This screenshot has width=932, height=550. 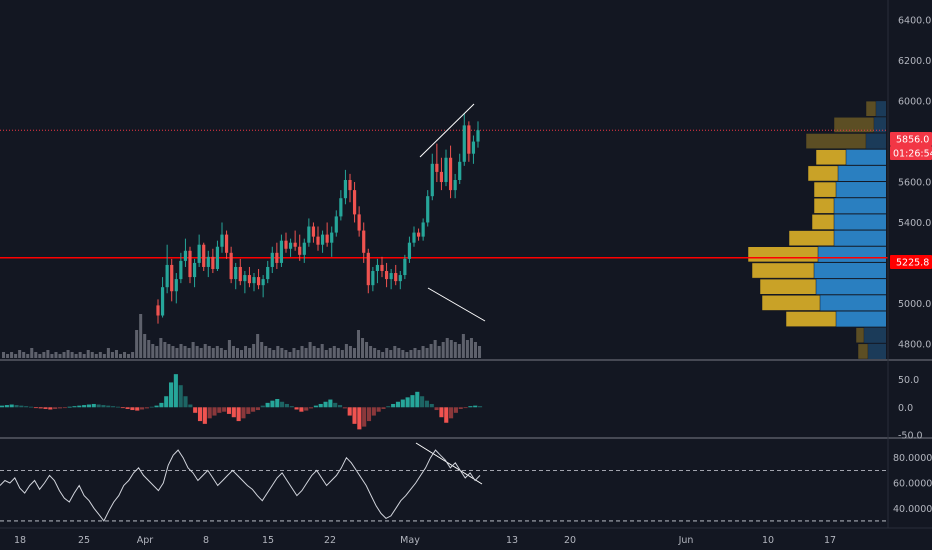 What do you see at coordinates (570, 540) in the screenshot?
I see `time-tick-label: 20` at bounding box center [570, 540].